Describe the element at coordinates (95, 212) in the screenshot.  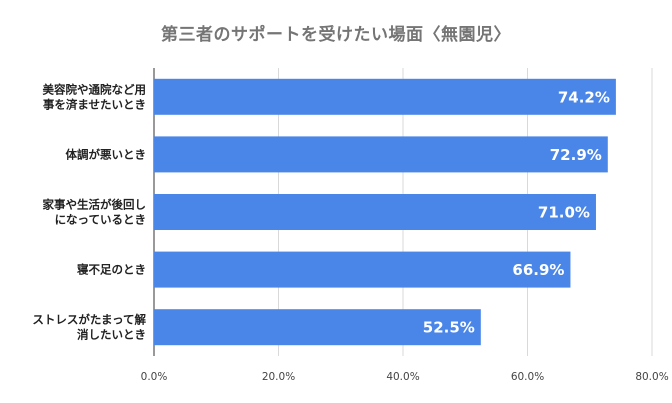
I see `category-label: 家事や生活が後回しになっているとき` at that location.